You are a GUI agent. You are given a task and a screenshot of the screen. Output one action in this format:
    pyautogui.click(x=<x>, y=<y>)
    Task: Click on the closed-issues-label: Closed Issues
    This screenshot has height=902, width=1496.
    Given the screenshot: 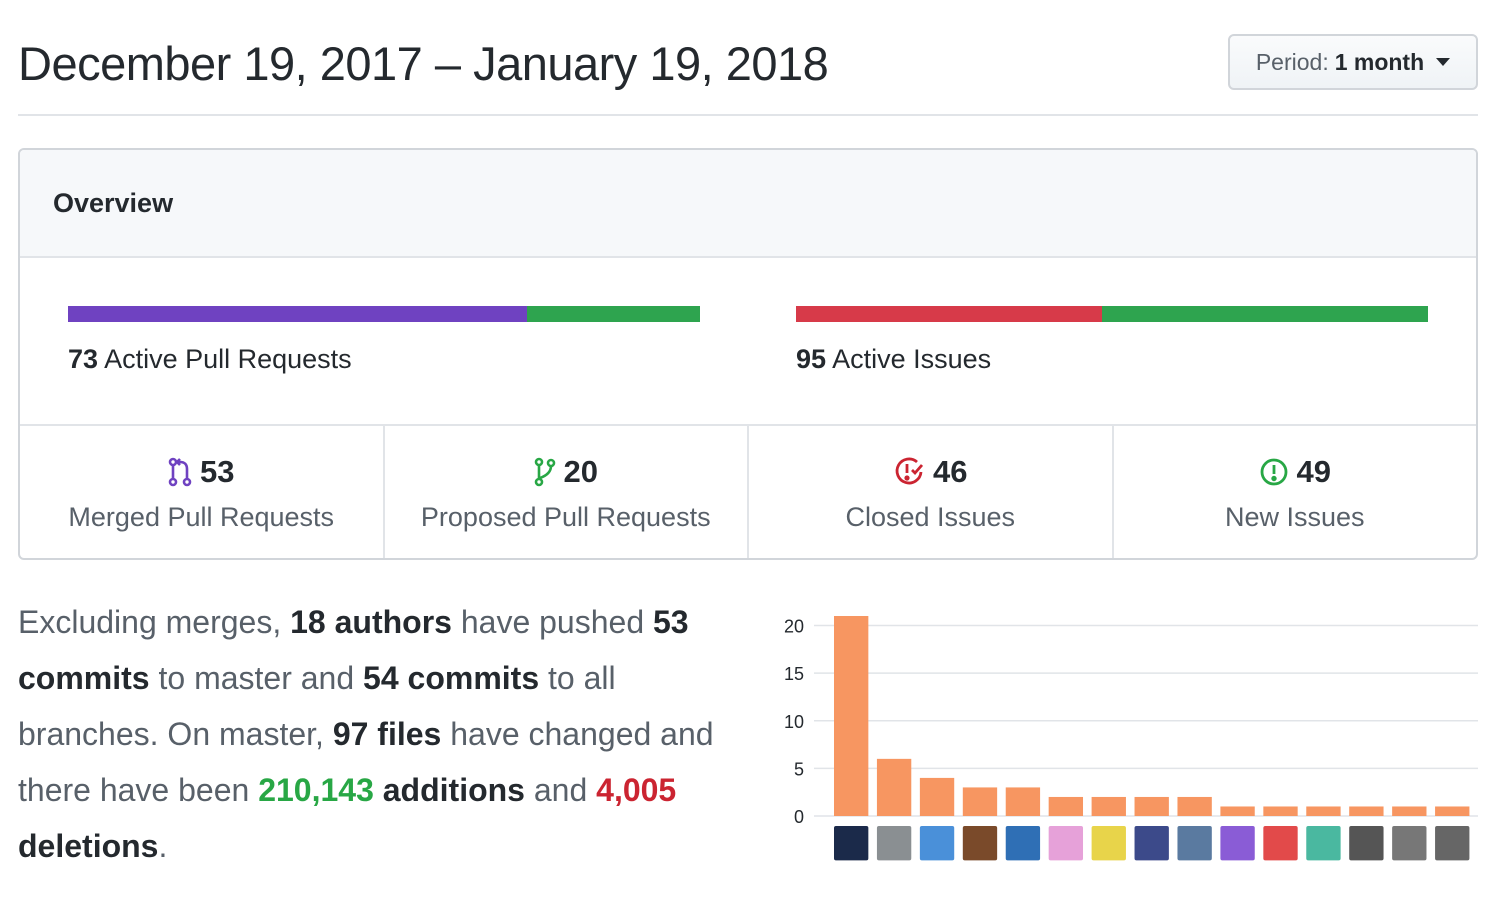 What is the action you would take?
    pyautogui.click(x=930, y=517)
    